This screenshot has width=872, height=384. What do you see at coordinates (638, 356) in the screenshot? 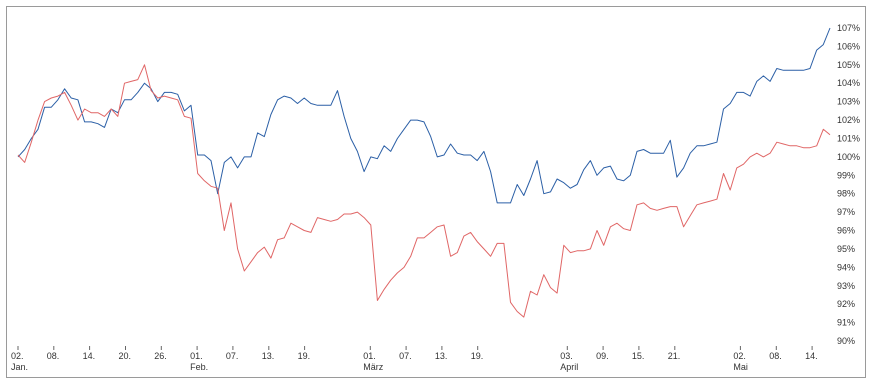
I see `x-tick-label: 15.` at bounding box center [638, 356].